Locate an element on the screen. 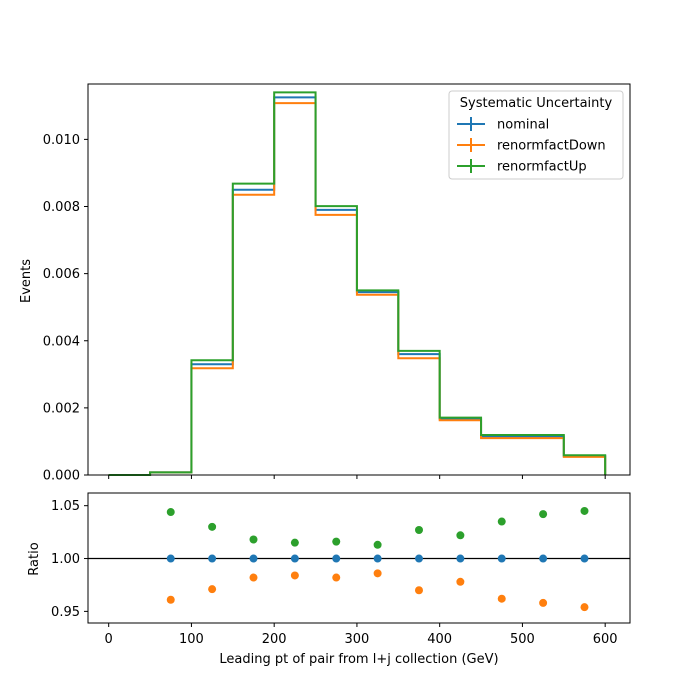 This screenshot has height=700, width=700. bottom-x-tick-label-100: 100 is located at coordinates (191, 639).